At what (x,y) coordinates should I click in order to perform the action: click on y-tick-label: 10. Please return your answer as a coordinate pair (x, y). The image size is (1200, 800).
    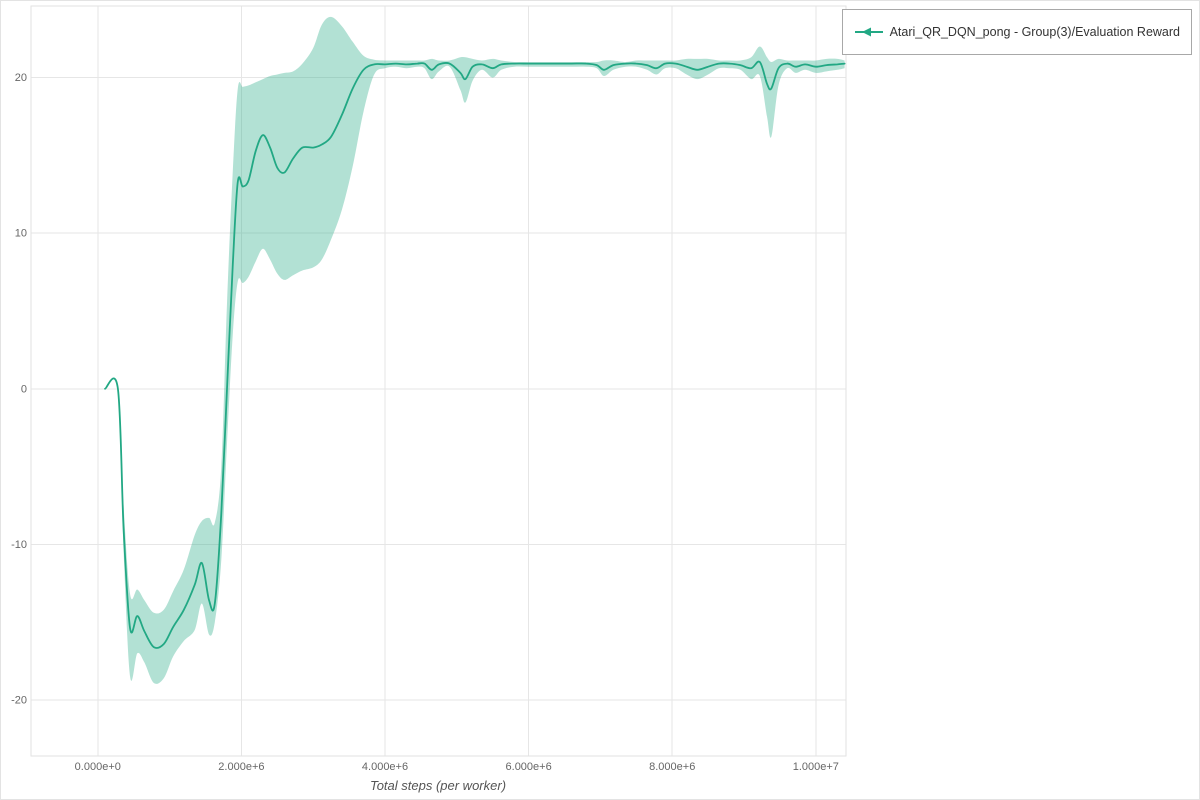
    Looking at the image, I should click on (21, 234).